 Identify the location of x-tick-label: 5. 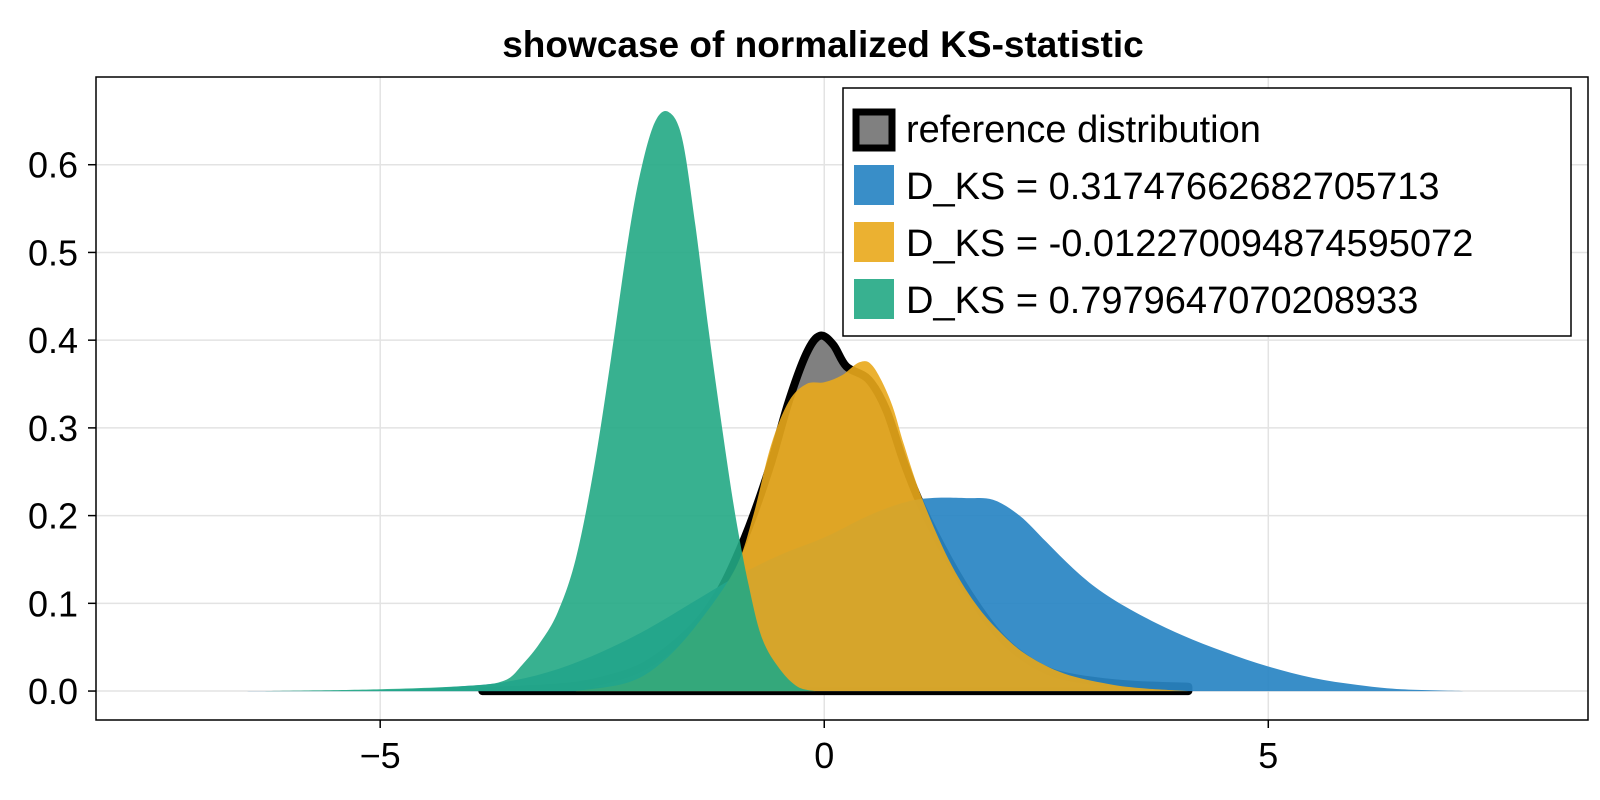
(1268, 755).